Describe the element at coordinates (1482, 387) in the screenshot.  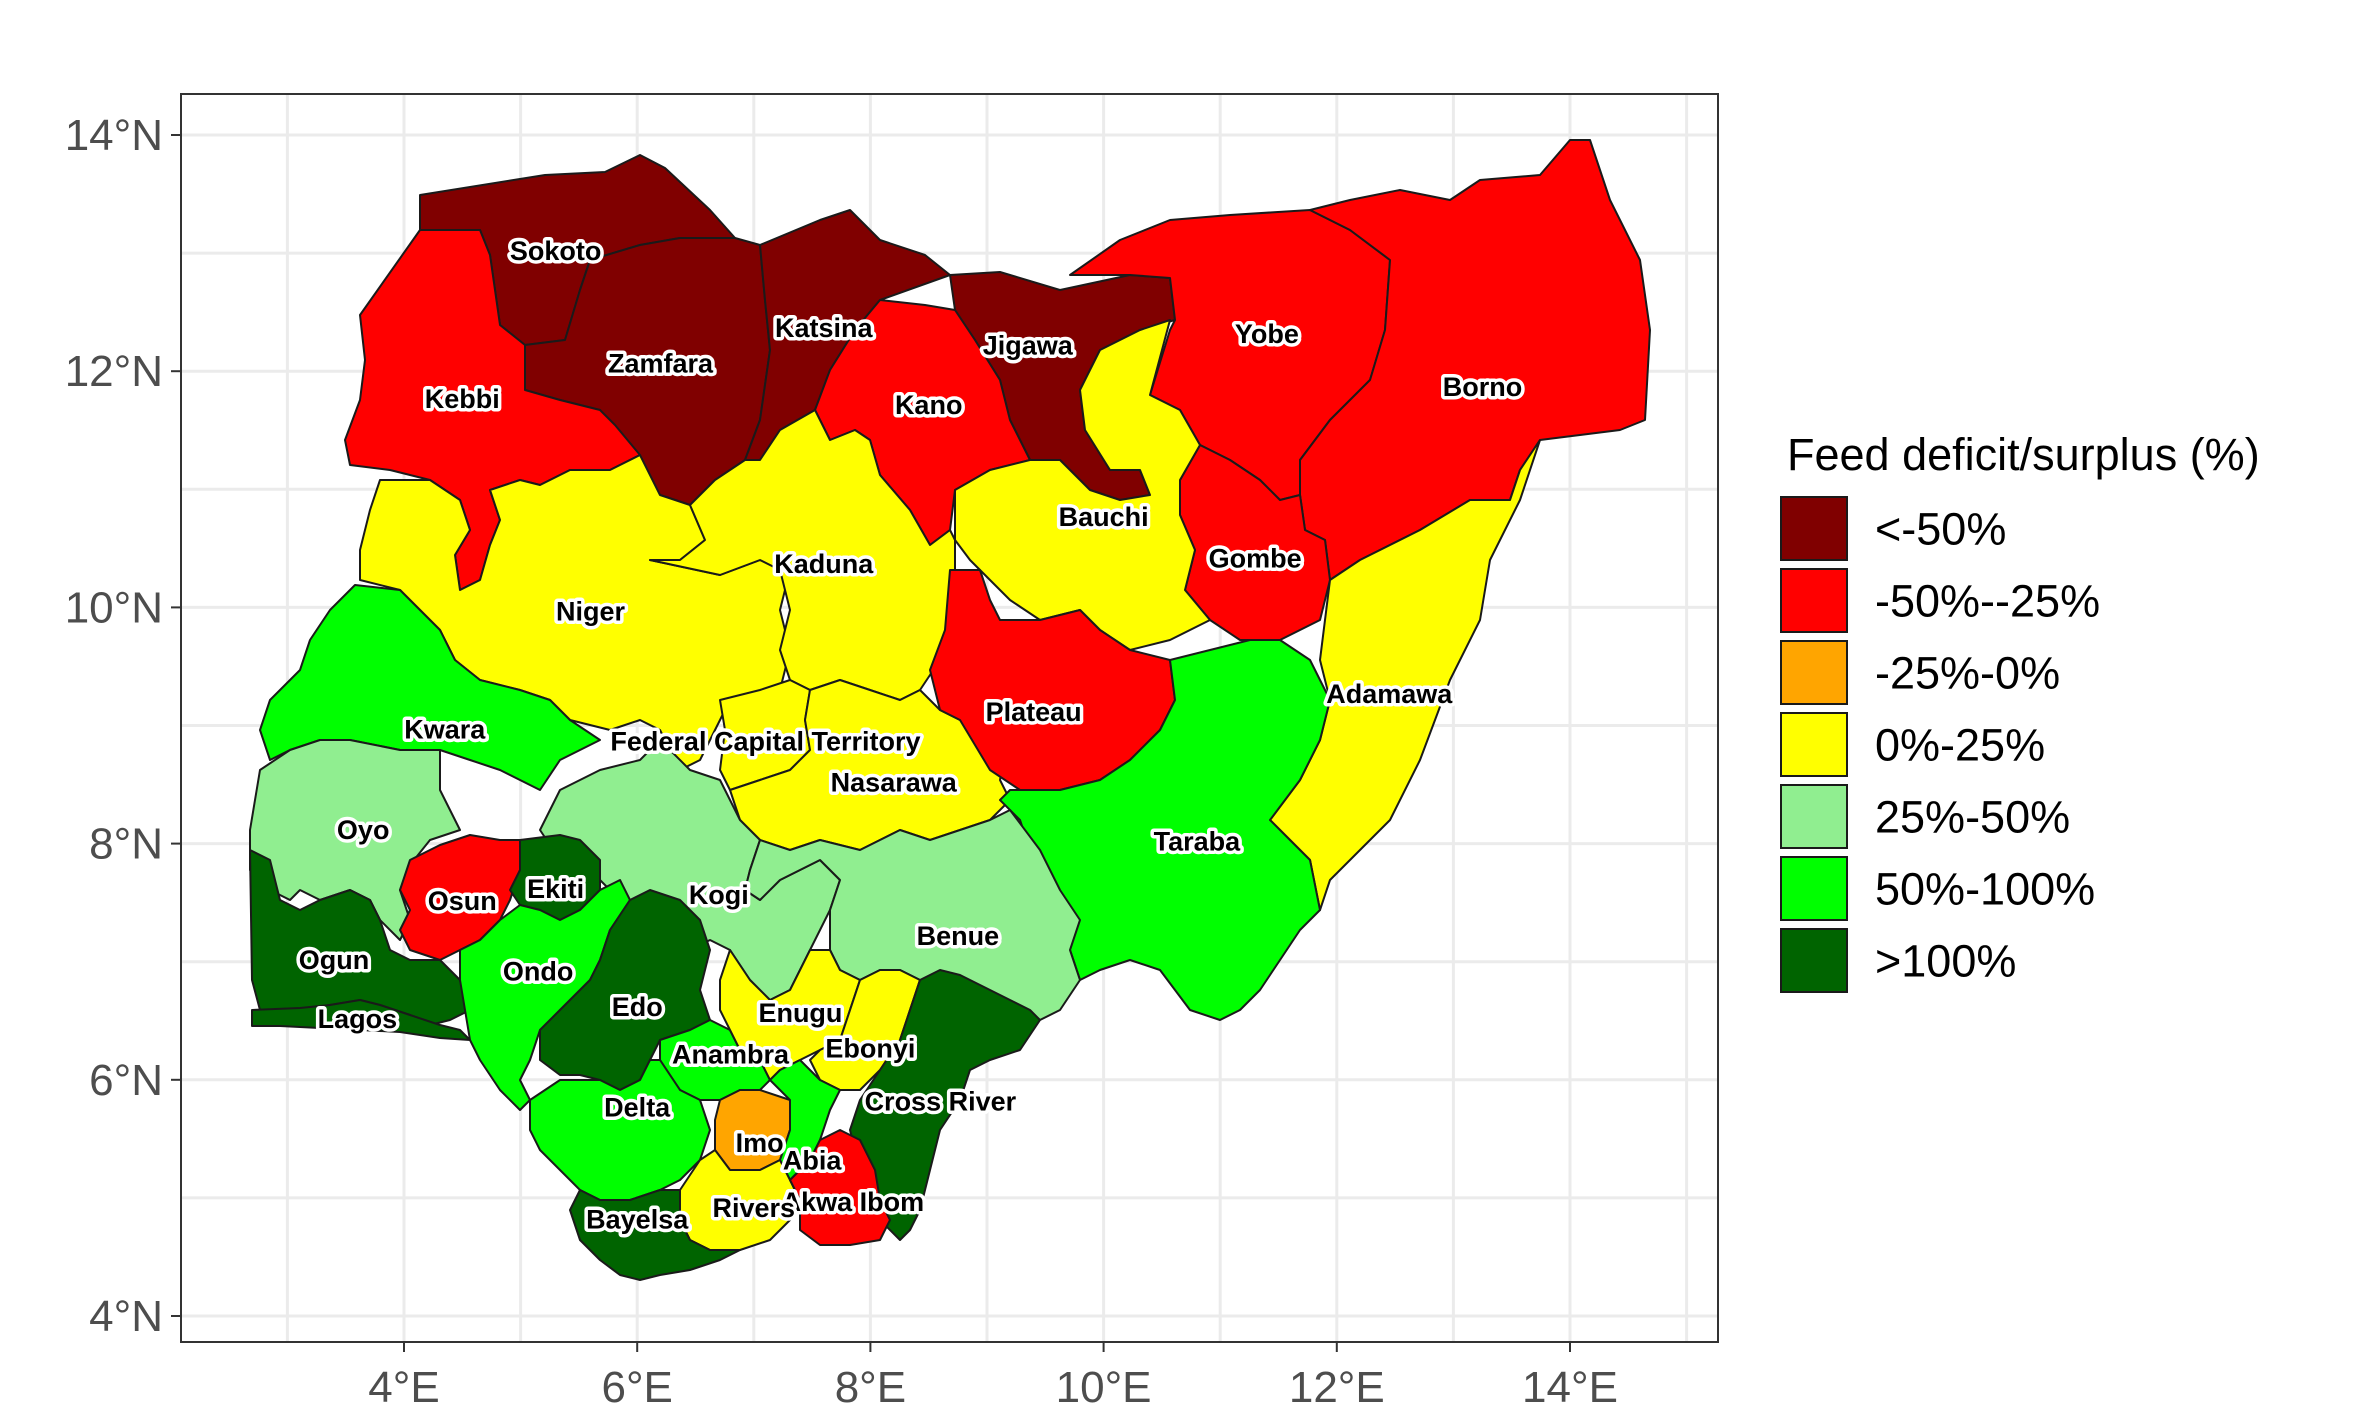
I see `state-label-borno: Borno` at that location.